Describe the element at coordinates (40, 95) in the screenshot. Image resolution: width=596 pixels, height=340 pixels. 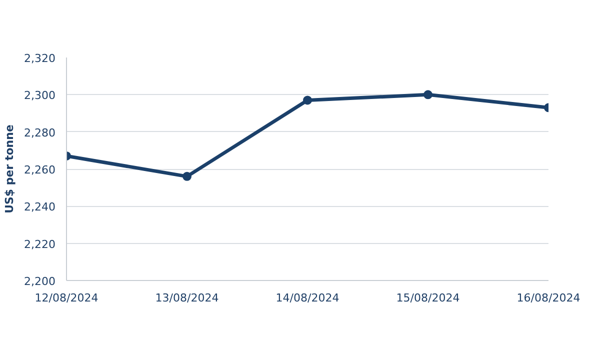
I see `y-tick-label: 2,300` at that location.